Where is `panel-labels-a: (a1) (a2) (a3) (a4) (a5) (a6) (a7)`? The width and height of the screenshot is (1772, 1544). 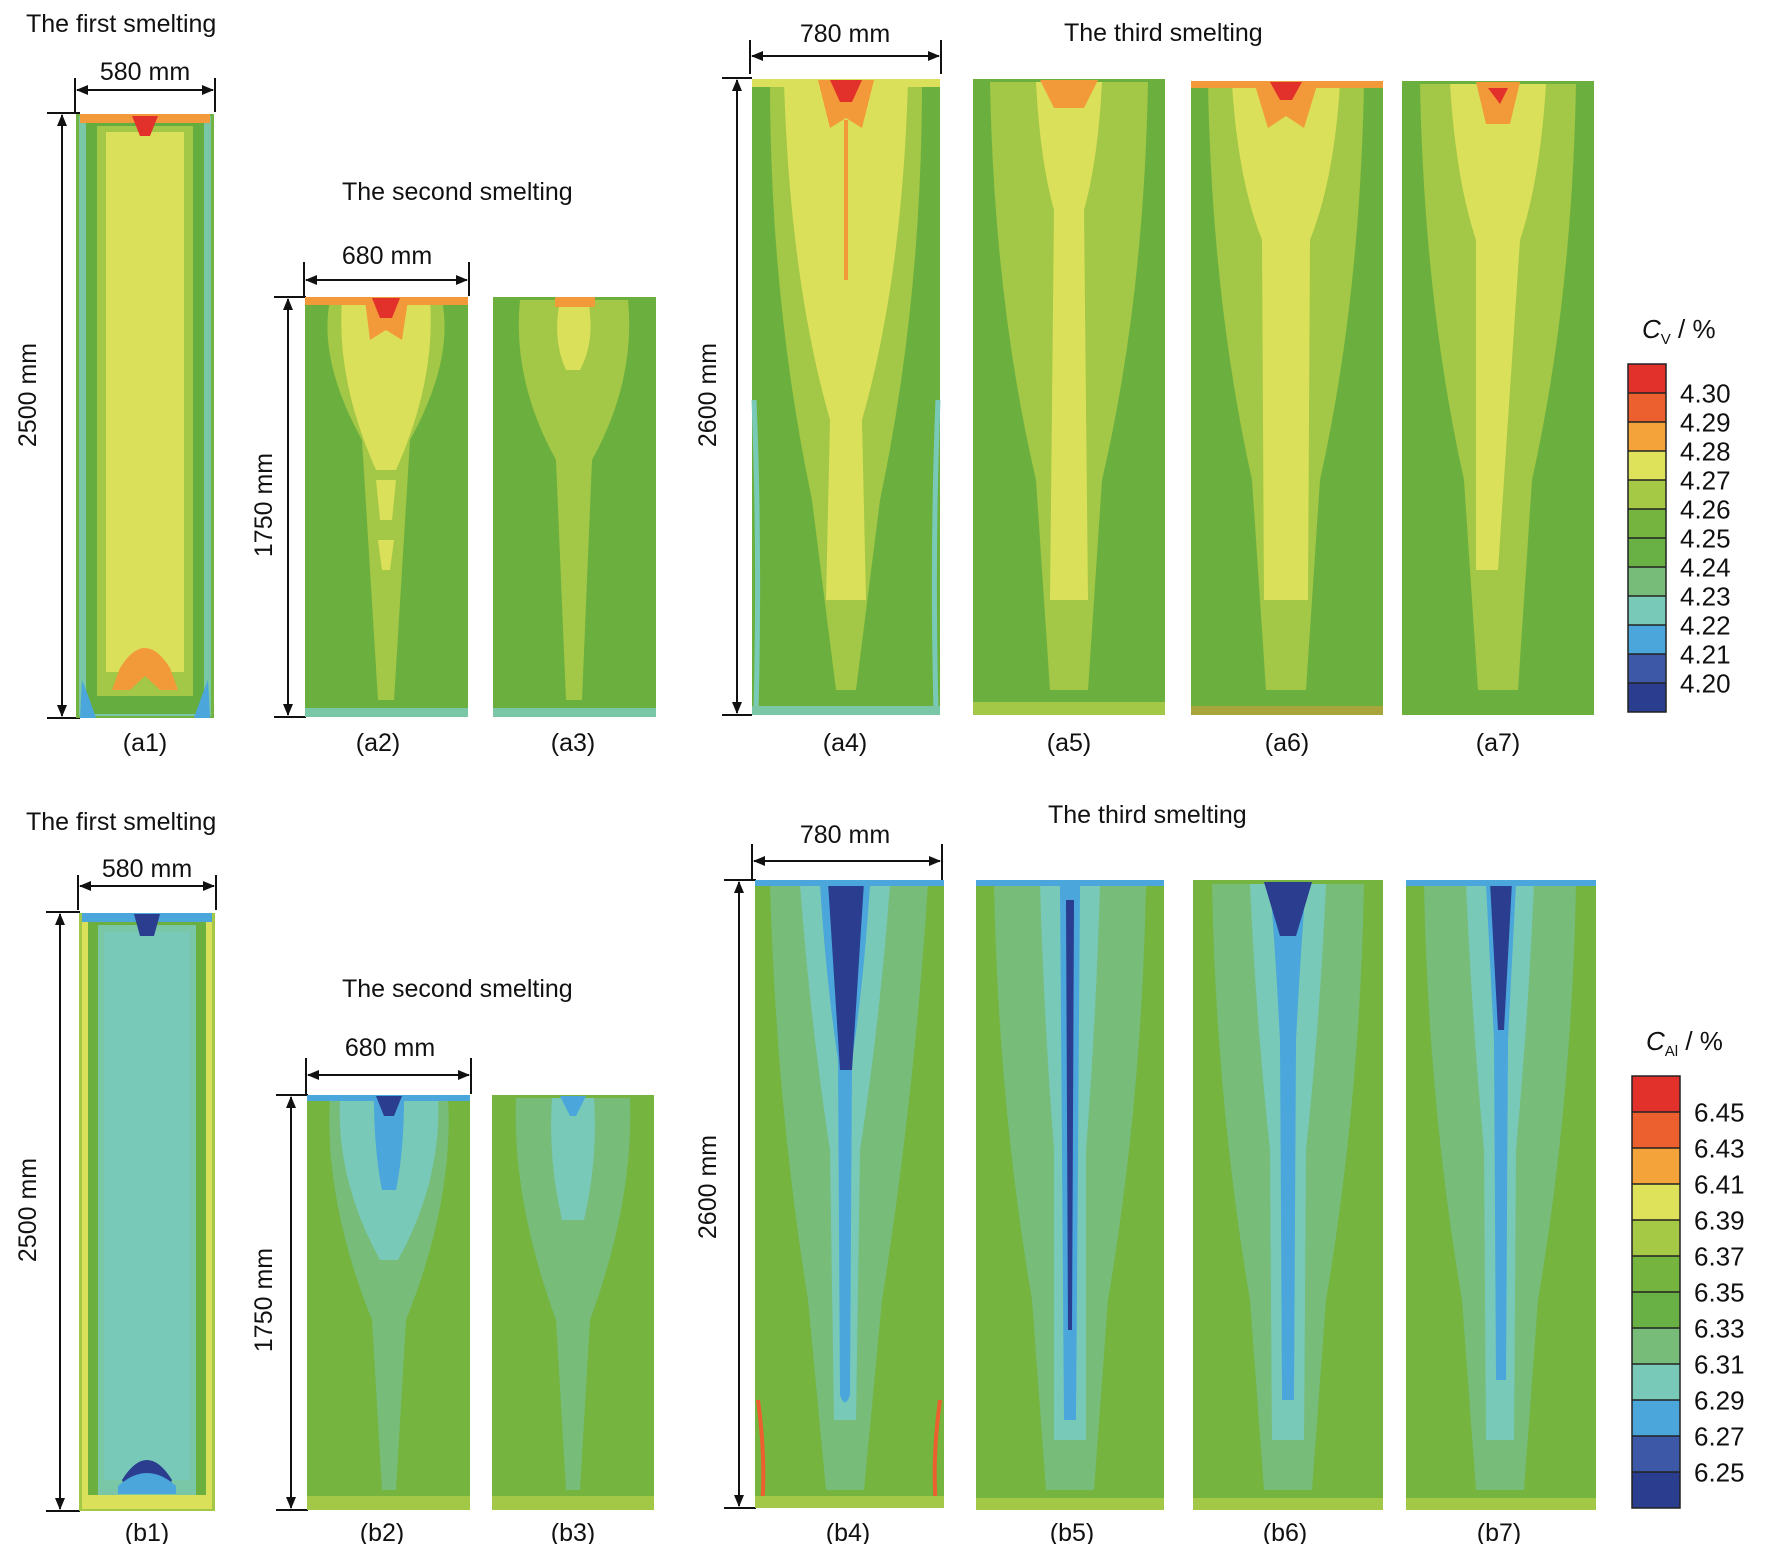 panel-labels-a: (a1) (a2) (a3) (a4) (a5) (a6) (a7) is located at coordinates (821, 743).